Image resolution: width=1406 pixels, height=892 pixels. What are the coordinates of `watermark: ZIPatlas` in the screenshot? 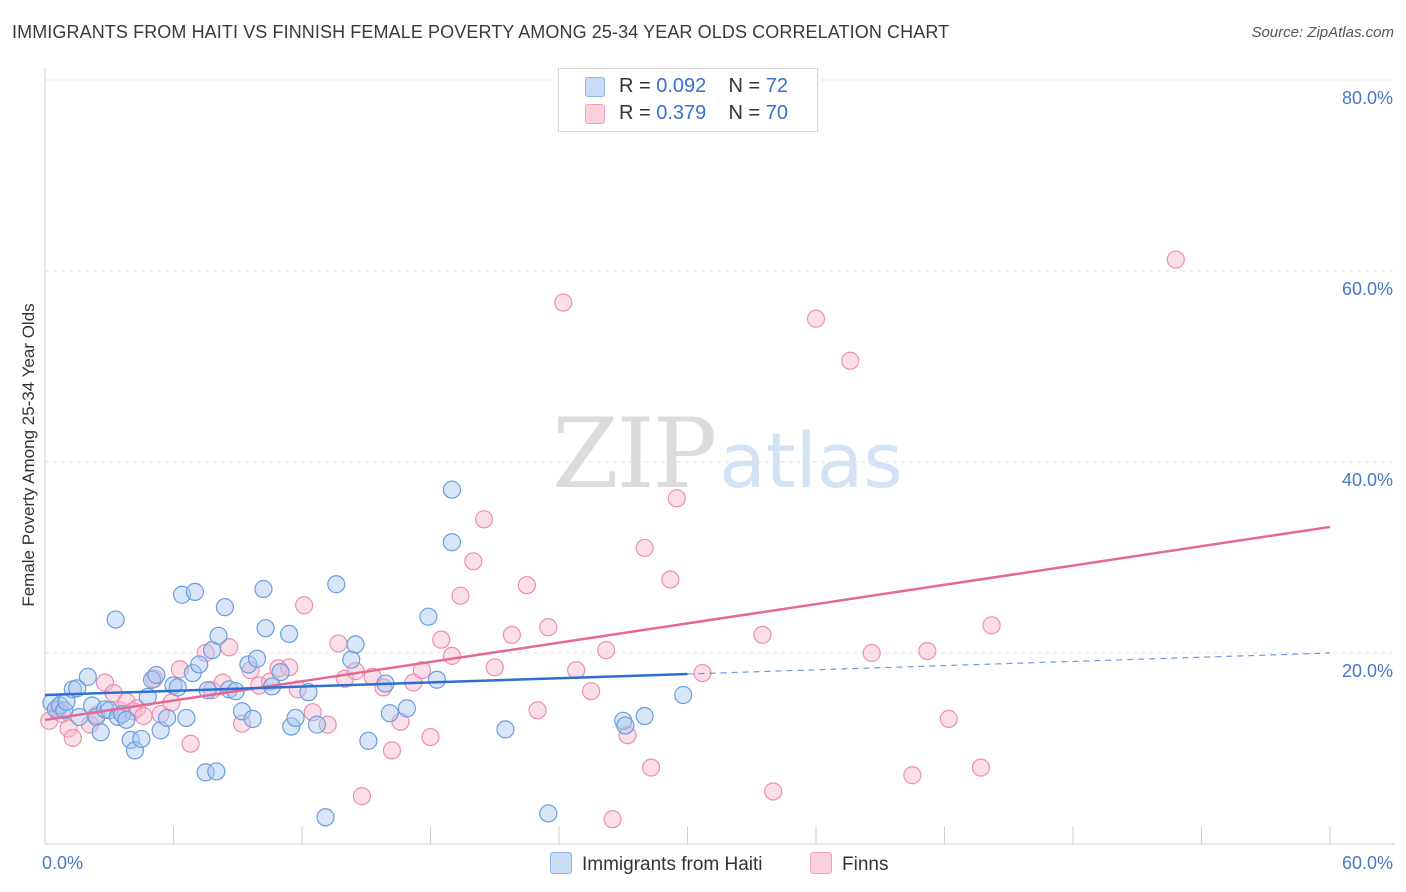 It's located at (727, 454).